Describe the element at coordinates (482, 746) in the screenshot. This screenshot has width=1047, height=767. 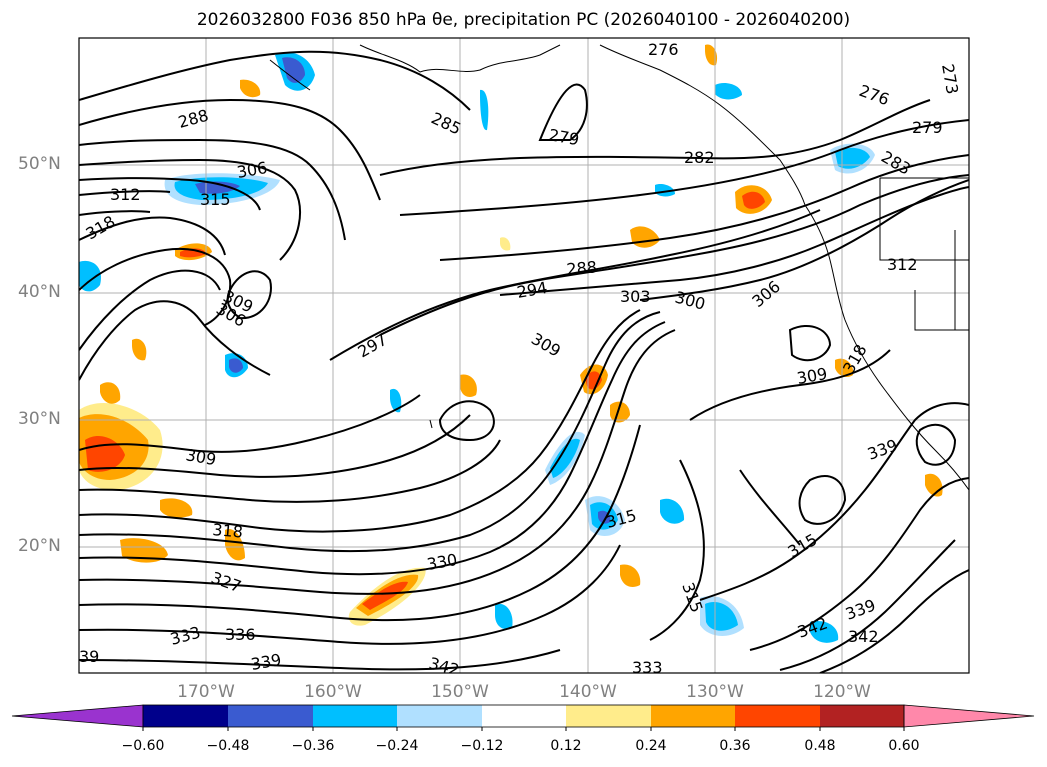
I see `colorbar-tick-label: −0.12` at that location.